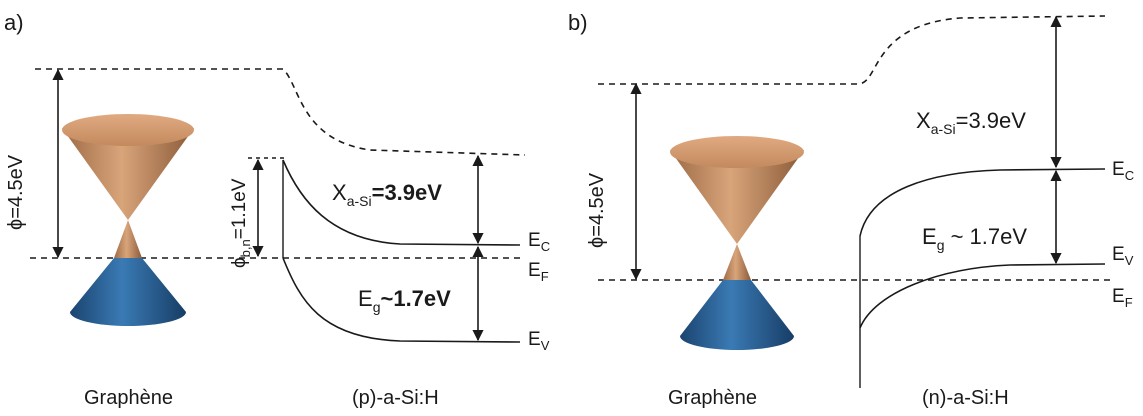  I want to click on panel-b-ev-label: EV, so click(1123, 256).